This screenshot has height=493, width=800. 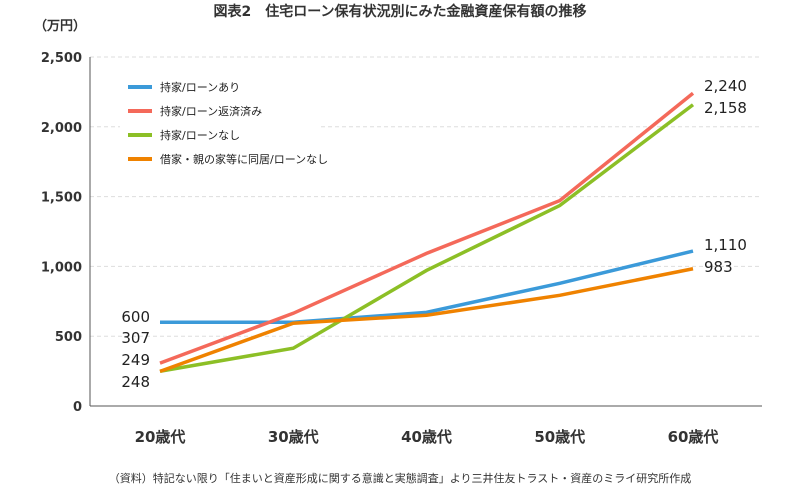 What do you see at coordinates (220, 124) in the screenshot?
I see `legend-box` at bounding box center [220, 124].